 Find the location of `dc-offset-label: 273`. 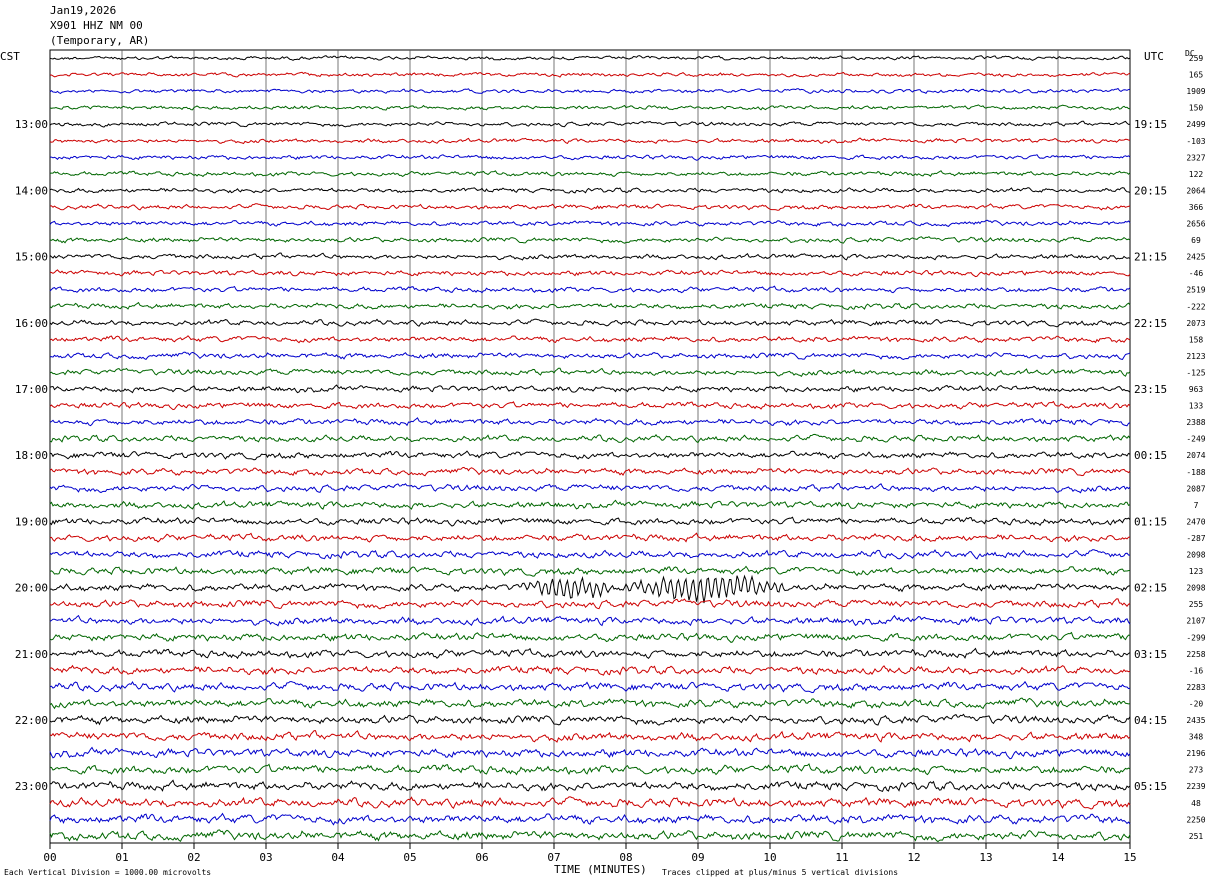

dc-offset-label: 273 is located at coordinates (1196, 770).